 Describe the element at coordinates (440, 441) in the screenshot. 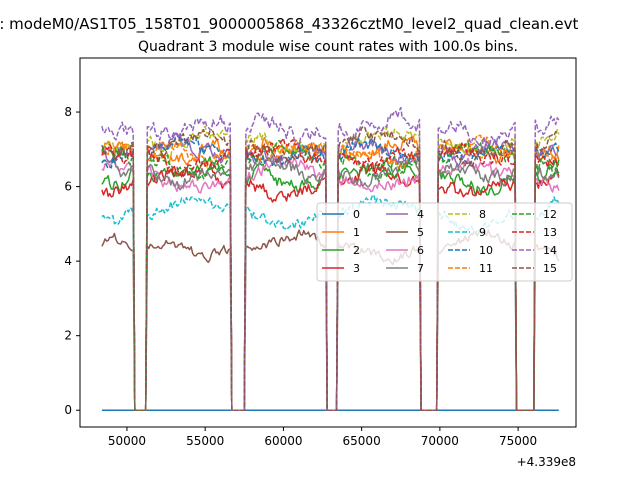

I see `x-tick-label: 70000` at that location.